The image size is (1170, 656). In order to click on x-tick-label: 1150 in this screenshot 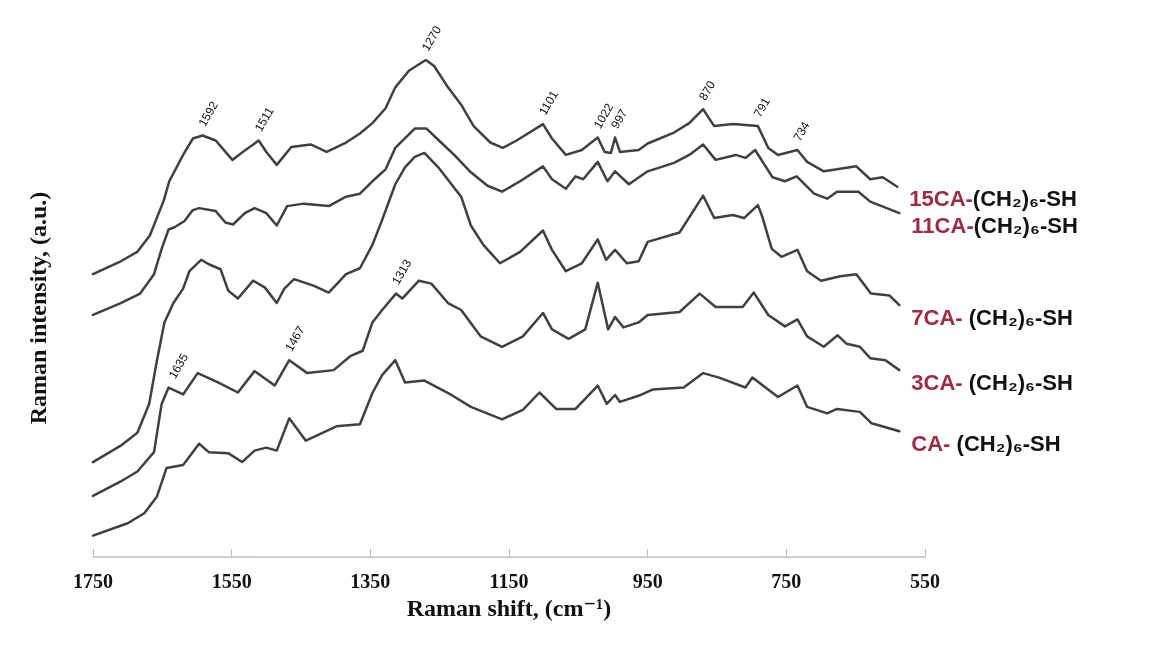, I will do `click(509, 581)`.